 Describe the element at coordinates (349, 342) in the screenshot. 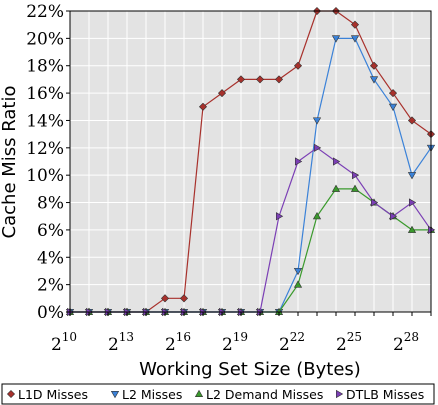

I see `x-tick-label: 225` at that location.